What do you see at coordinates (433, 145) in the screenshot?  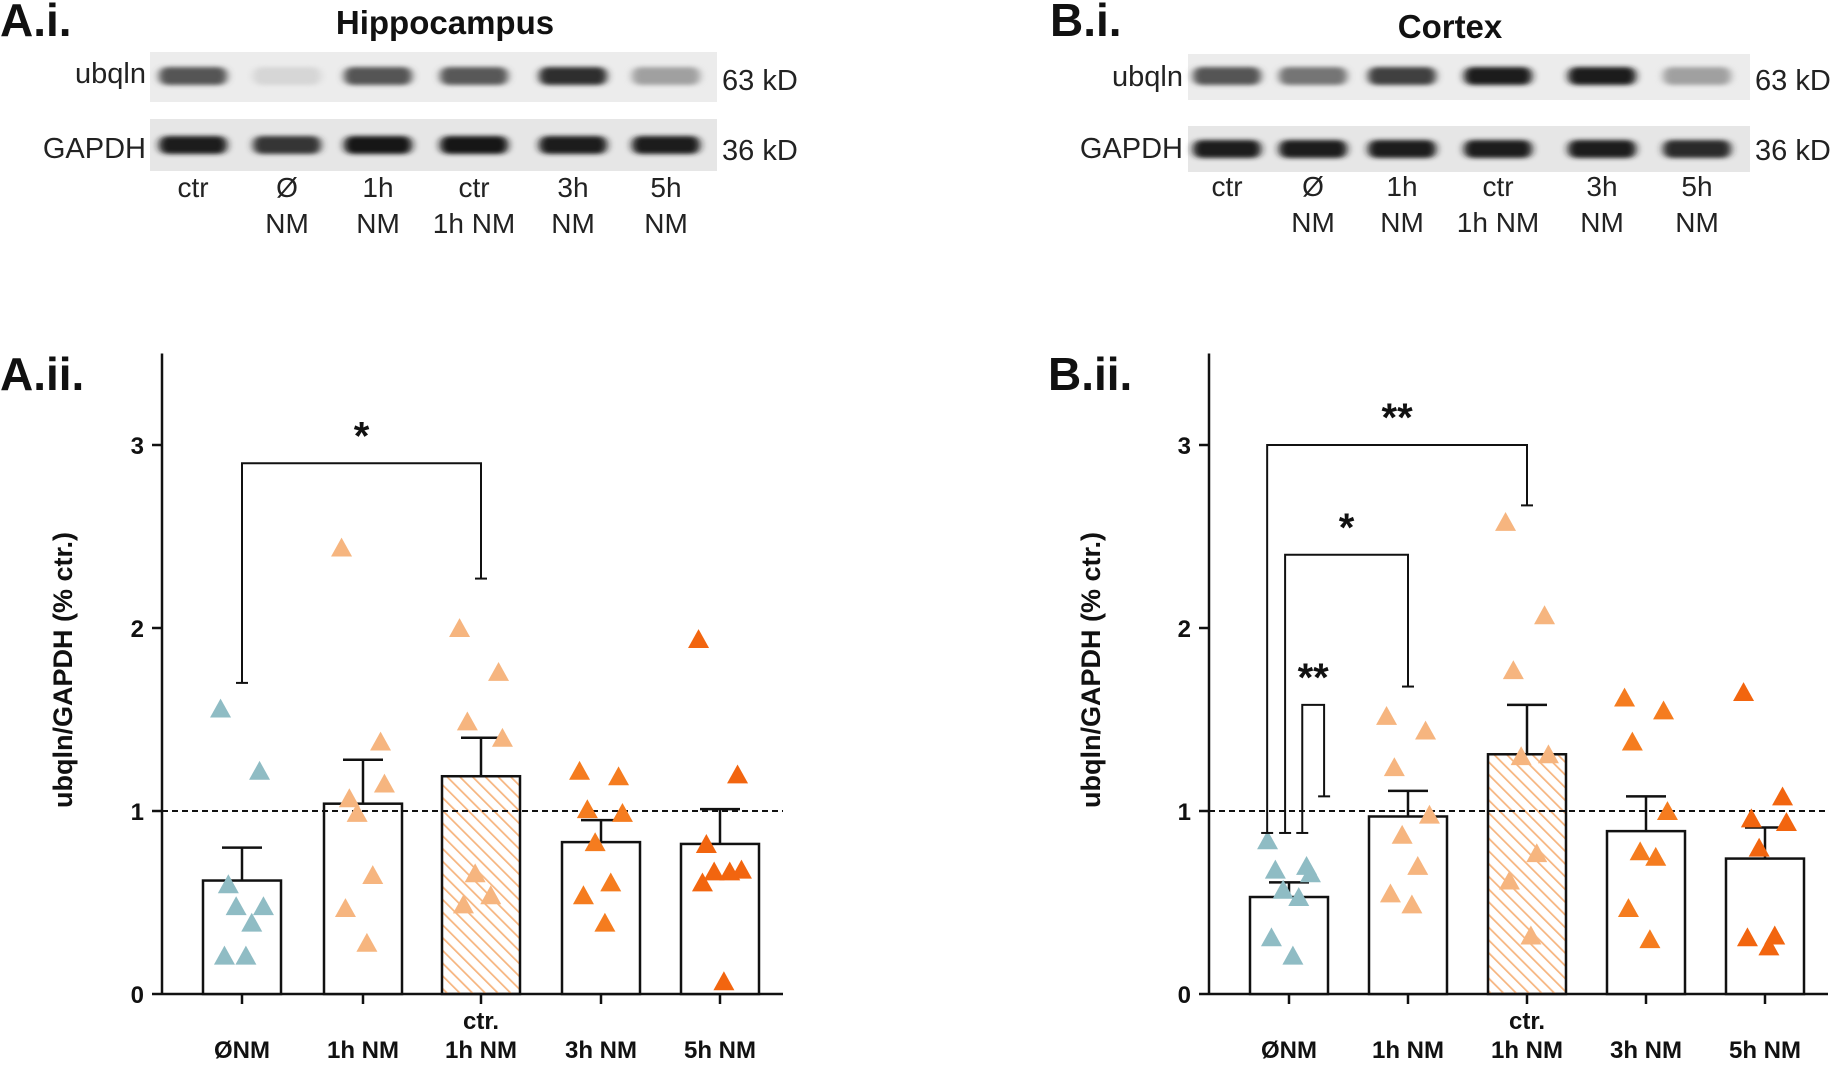 I see `blot-strip-gapdh-a` at bounding box center [433, 145].